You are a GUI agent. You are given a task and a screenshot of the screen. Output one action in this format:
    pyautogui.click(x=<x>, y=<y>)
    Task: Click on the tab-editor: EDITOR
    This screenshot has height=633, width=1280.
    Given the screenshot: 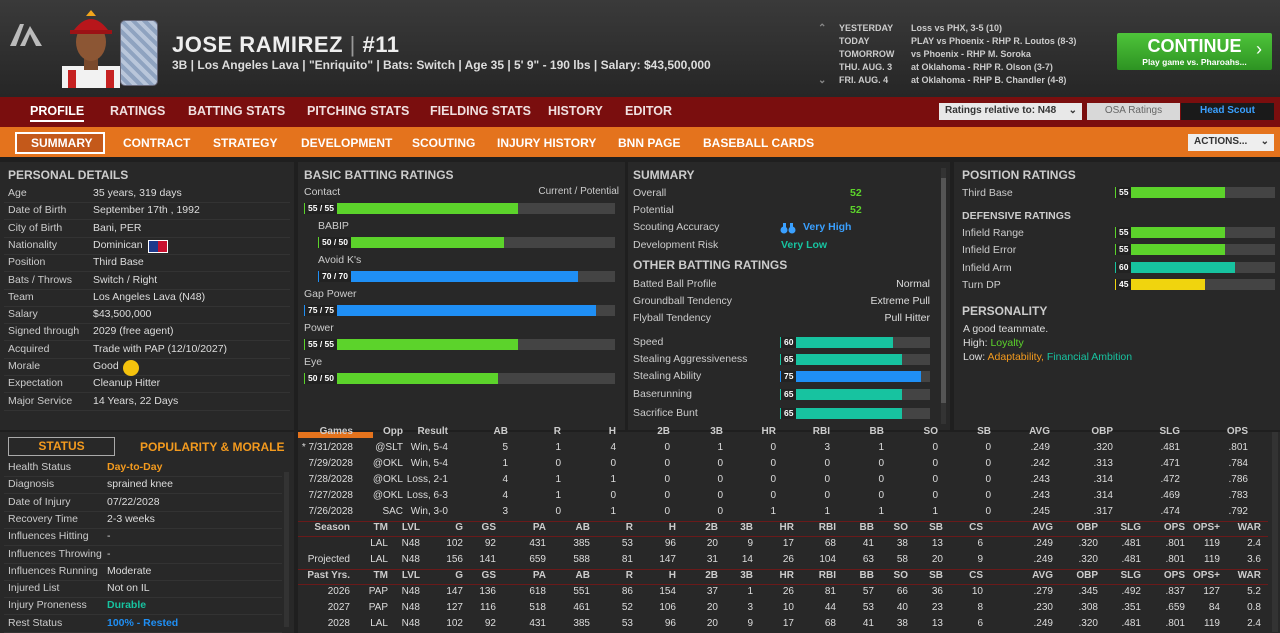 What is the action you would take?
    pyautogui.click(x=648, y=111)
    